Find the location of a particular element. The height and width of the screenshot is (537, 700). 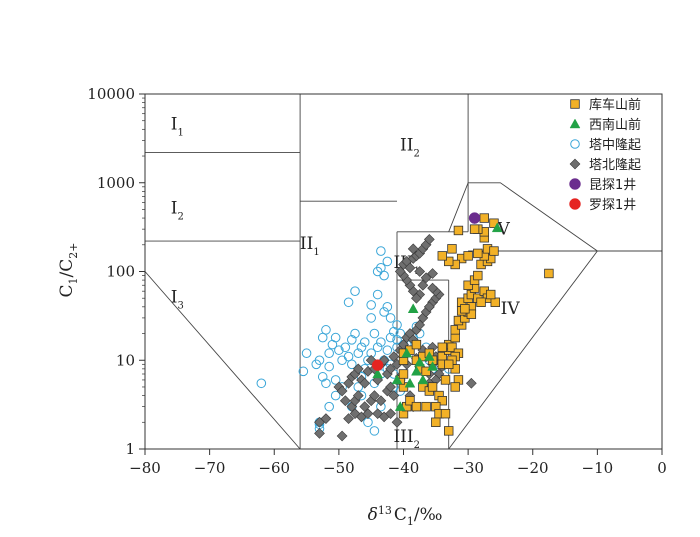

y-axis-label-sub2: 2+ is located at coordinates (73, 251).